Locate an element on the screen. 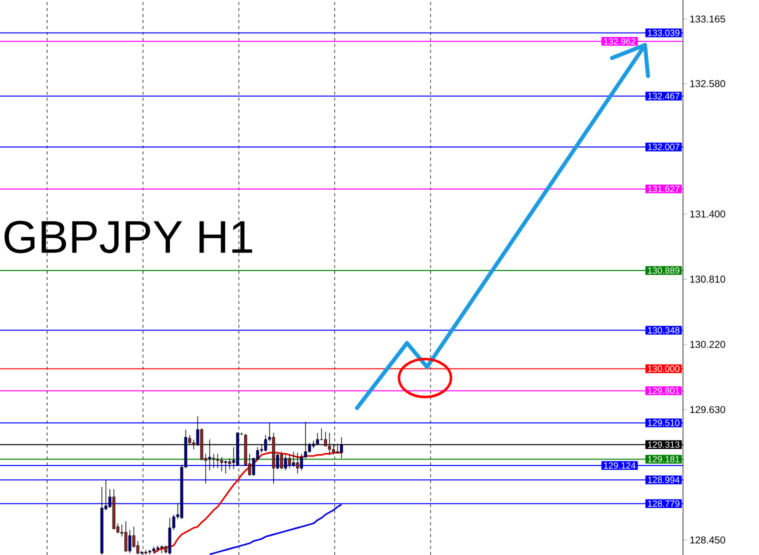 The width and height of the screenshot is (759, 555). y-tick-label: 133.165 is located at coordinates (708, 19).